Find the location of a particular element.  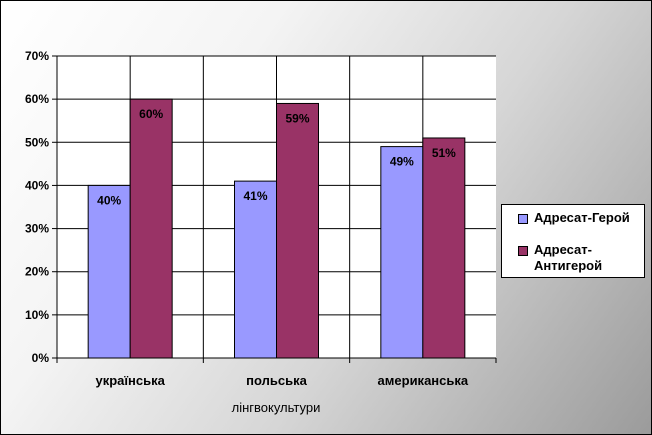

y-tick-label: 50% is located at coordinates (37, 142).